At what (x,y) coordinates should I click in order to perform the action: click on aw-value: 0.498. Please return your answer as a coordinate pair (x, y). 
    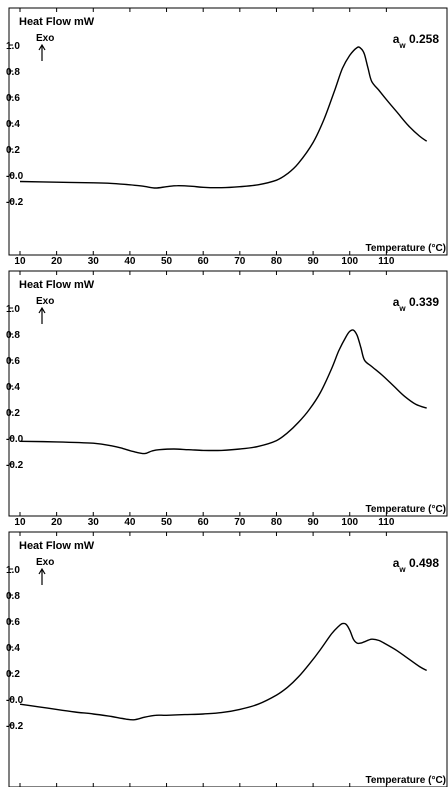
    Looking at the image, I should click on (423, 563).